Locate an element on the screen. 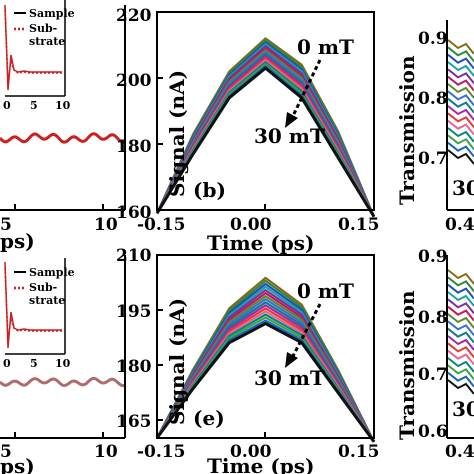  panel-e-annotation-0mt: 0 mT is located at coordinates (325, 291).